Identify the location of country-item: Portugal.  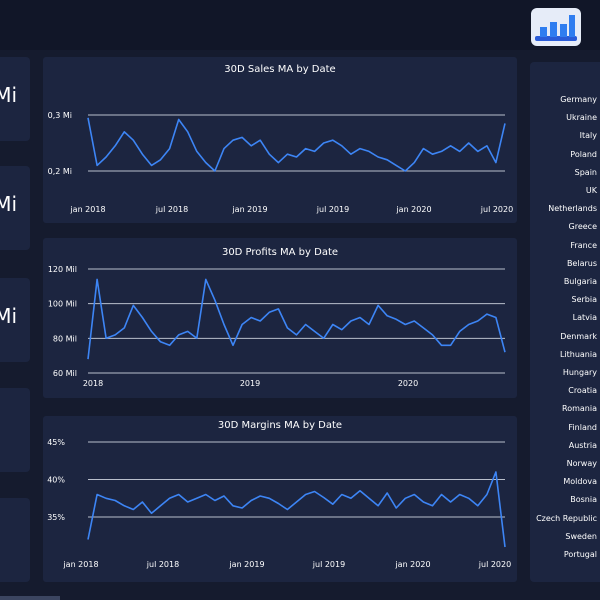
(580, 554).